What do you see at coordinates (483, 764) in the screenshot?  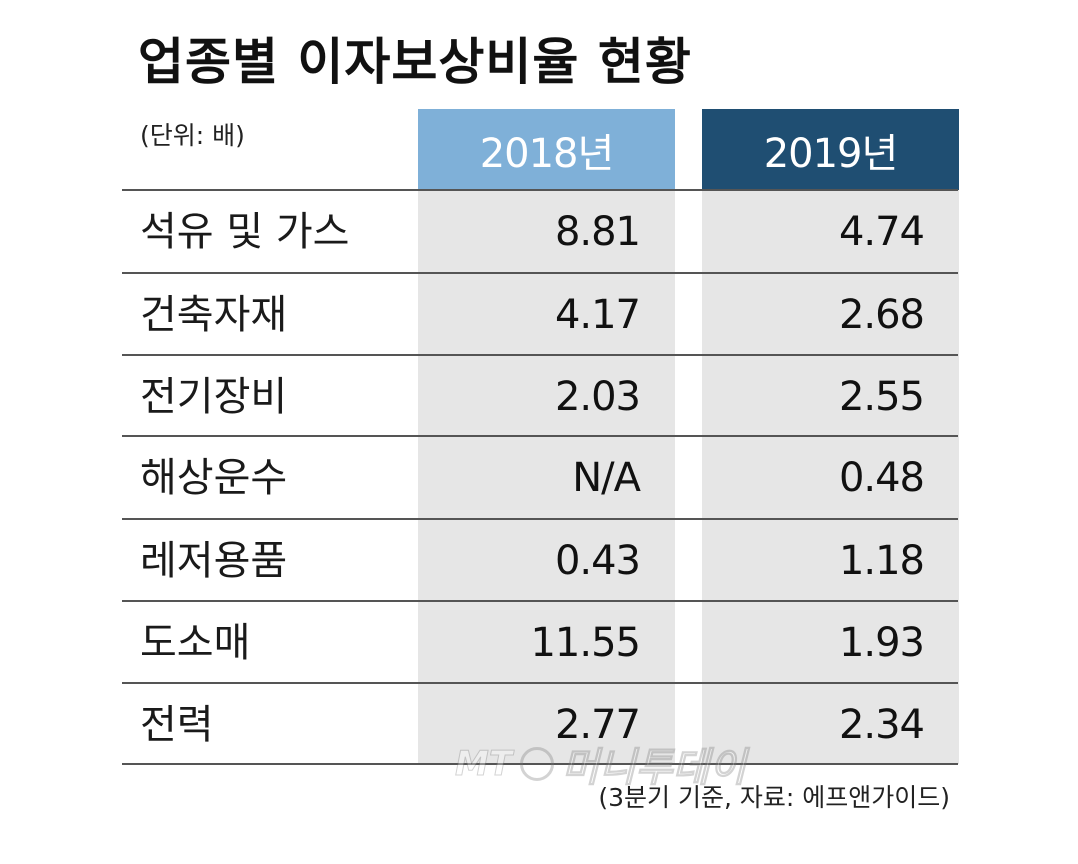 I see `watermark-logo: MT` at bounding box center [483, 764].